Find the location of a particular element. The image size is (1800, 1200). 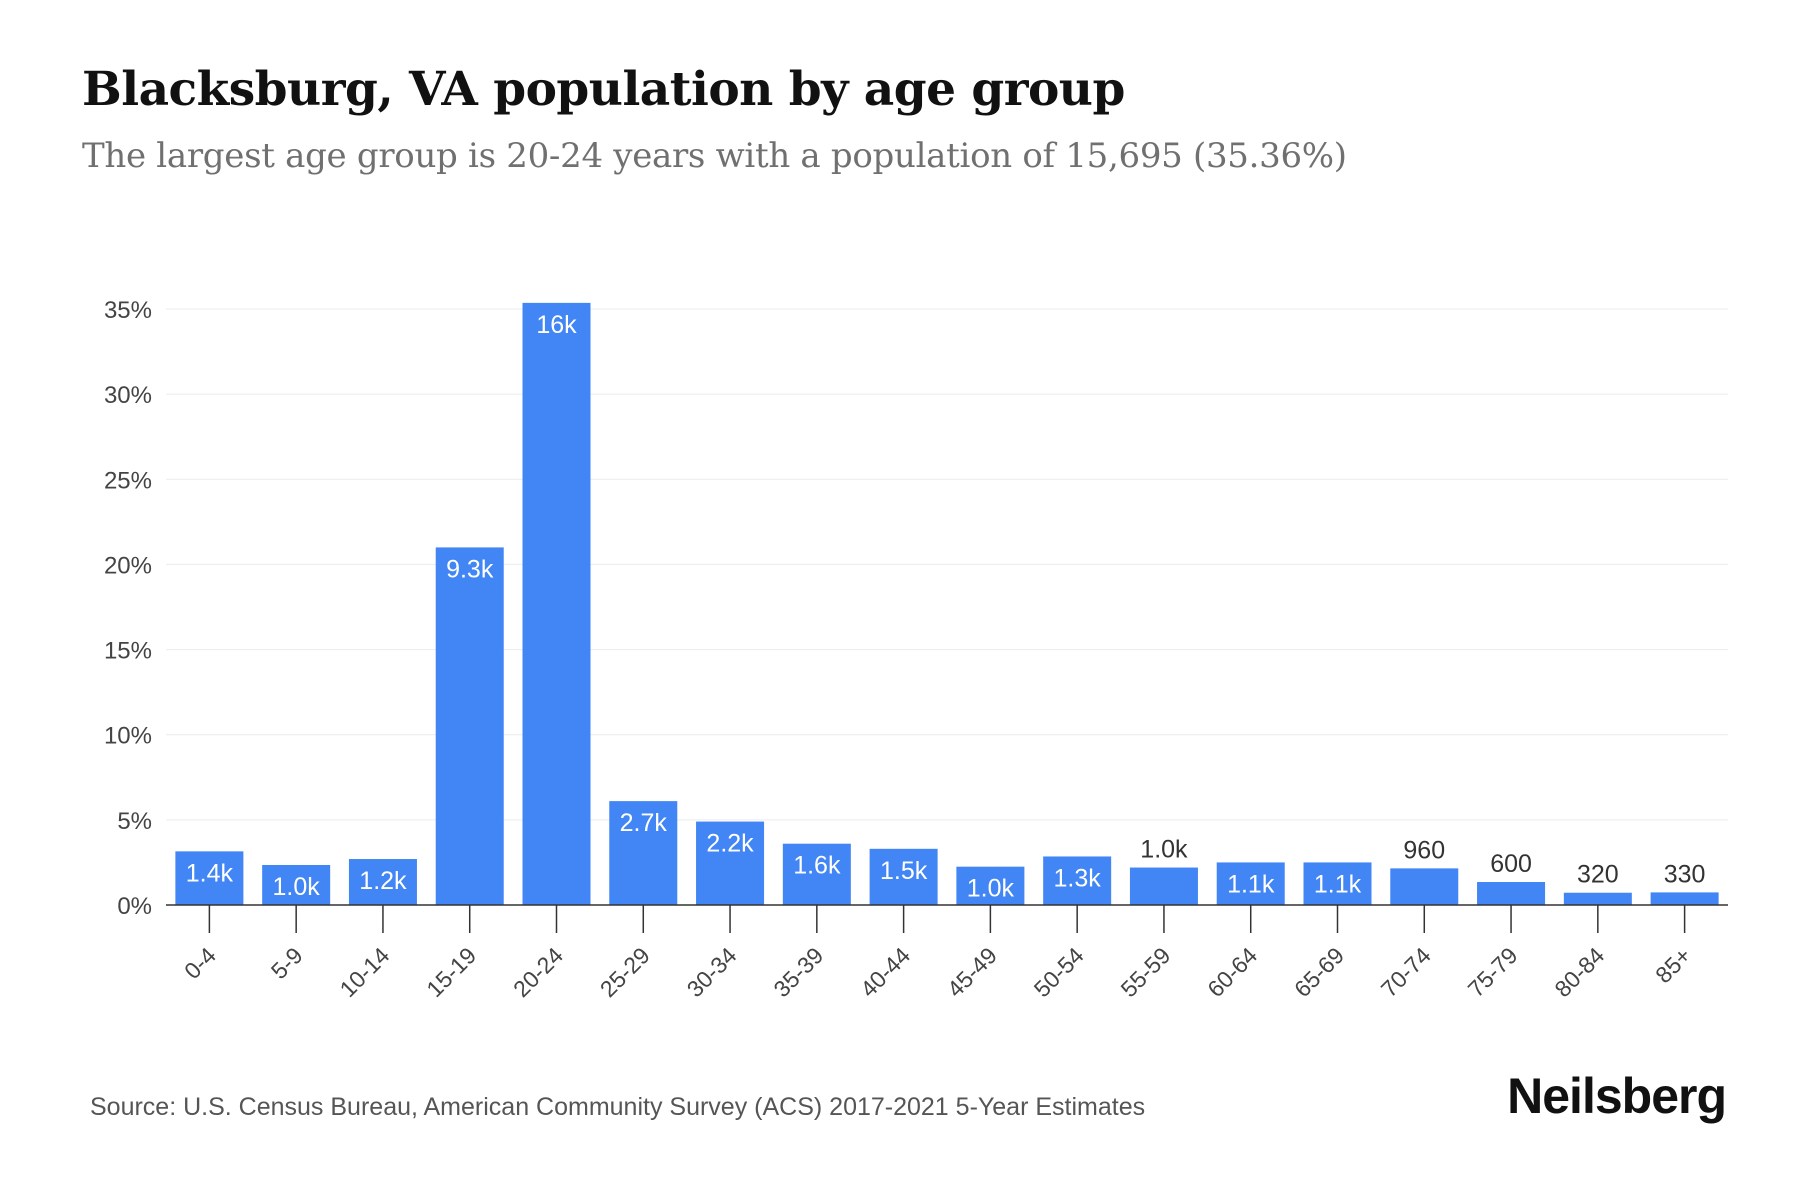

bar-value-label: 1.2k is located at coordinates (383, 881).